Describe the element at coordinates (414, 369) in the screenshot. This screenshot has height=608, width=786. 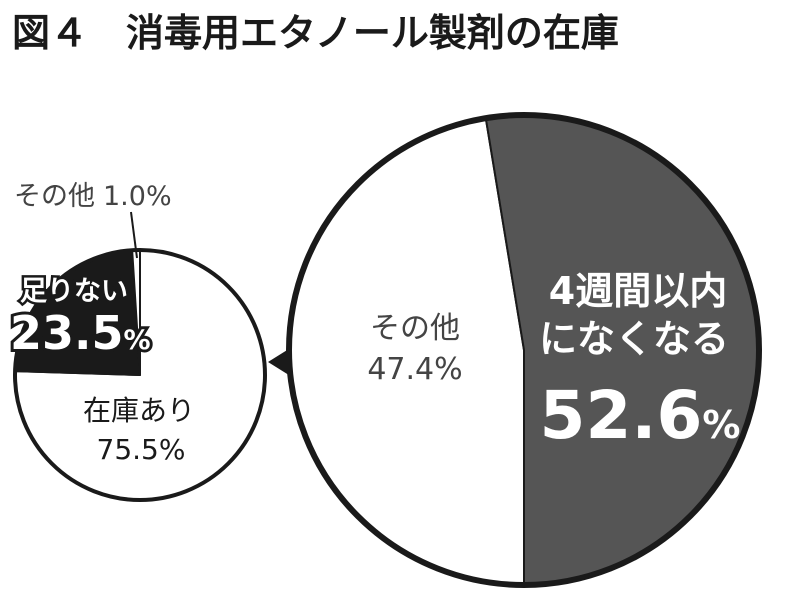
I see `big-other-slice-value: 47.4%` at that location.